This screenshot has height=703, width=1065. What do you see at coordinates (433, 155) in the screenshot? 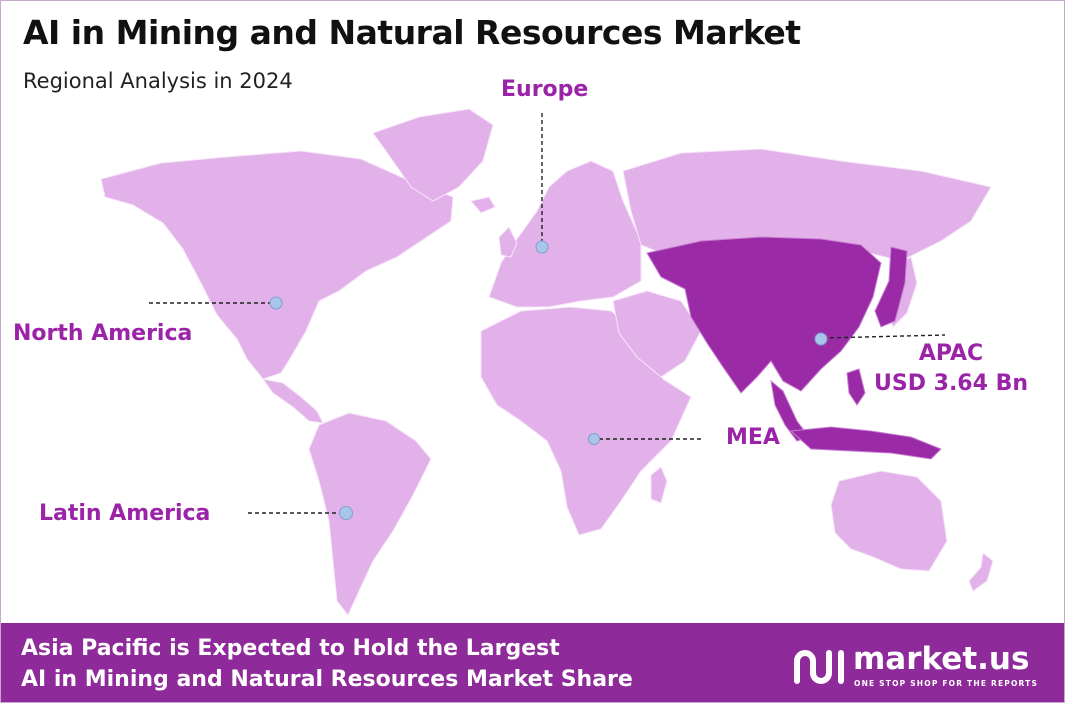
I see `greenland-land` at bounding box center [433, 155].